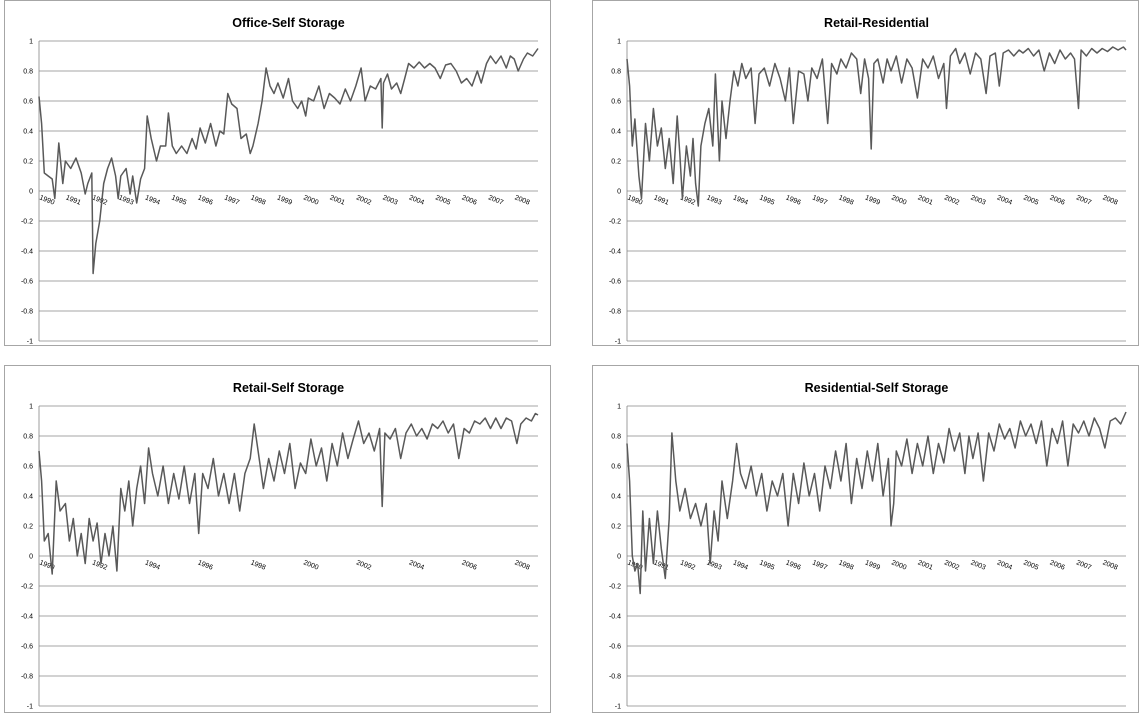 The image size is (1143, 714). What do you see at coordinates (46, 200) in the screenshot?
I see `x-tick-label: 1990` at bounding box center [46, 200].